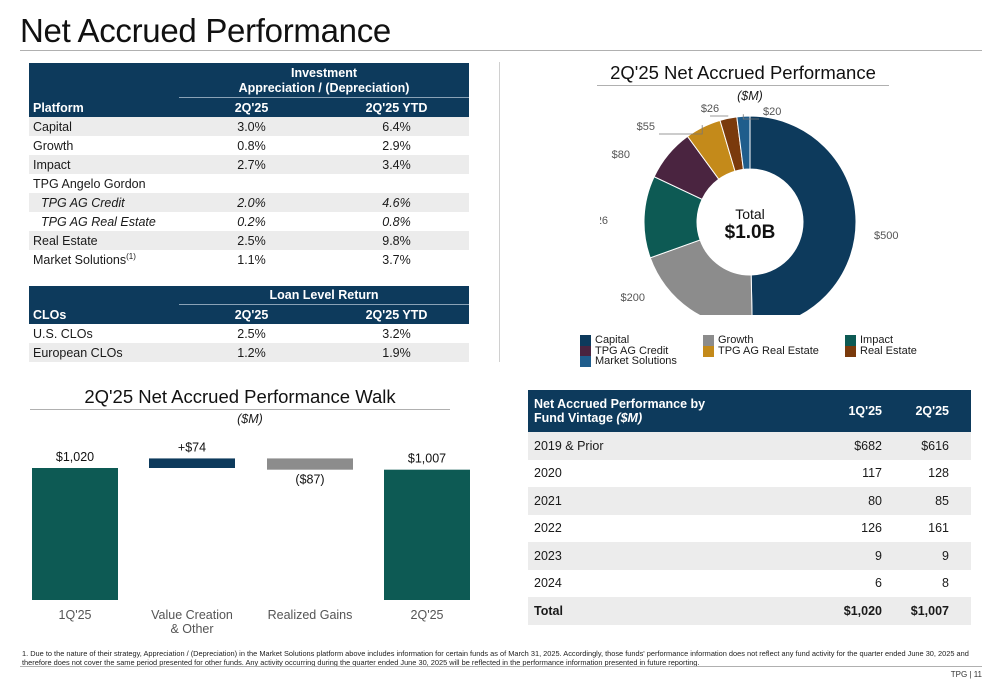 Image resolution: width=1000 pixels, height=685 pixels. What do you see at coordinates (104, 202) in the screenshot?
I see `row-label: TPG AG Credit` at bounding box center [104, 202].